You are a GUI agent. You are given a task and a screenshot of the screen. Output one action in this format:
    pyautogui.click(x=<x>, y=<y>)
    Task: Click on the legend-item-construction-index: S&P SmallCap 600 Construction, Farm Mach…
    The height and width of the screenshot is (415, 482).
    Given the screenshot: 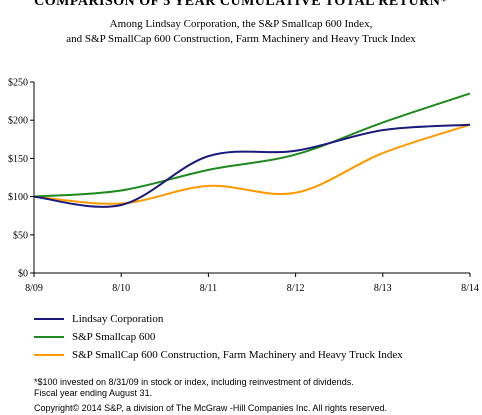 What is the action you would take?
    pyautogui.click(x=218, y=355)
    